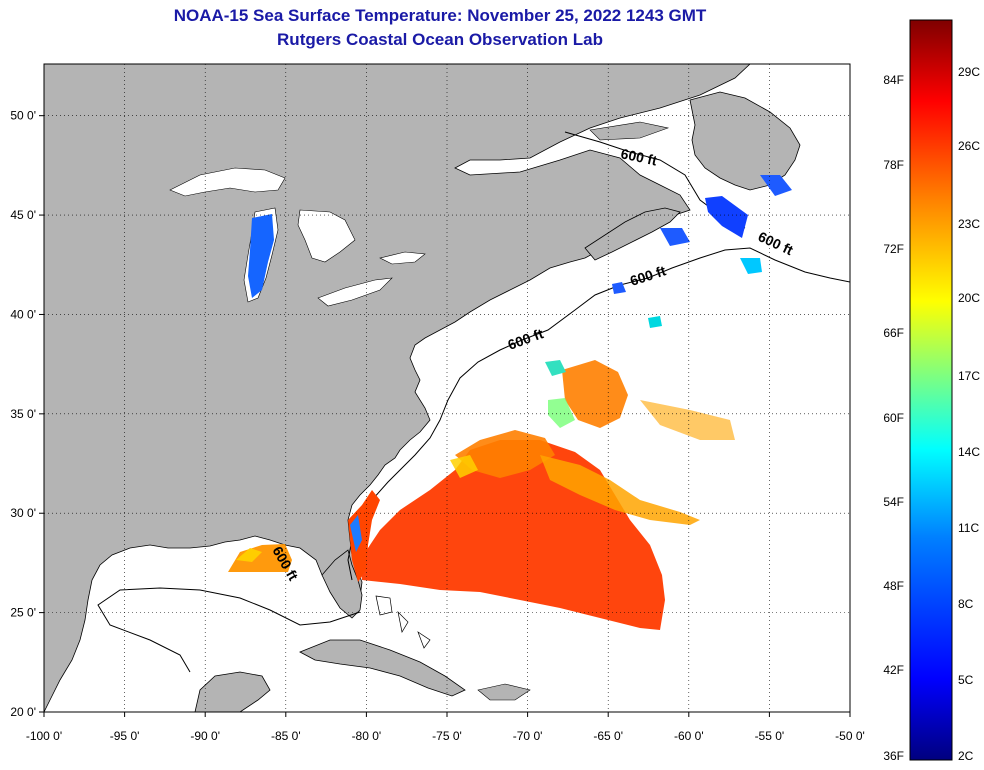 This screenshot has height=770, width=984. Describe the element at coordinates (440, 39) in the screenshot. I see `map-subtitle: Rutgers Coastal Ocean Observation Lab` at that location.